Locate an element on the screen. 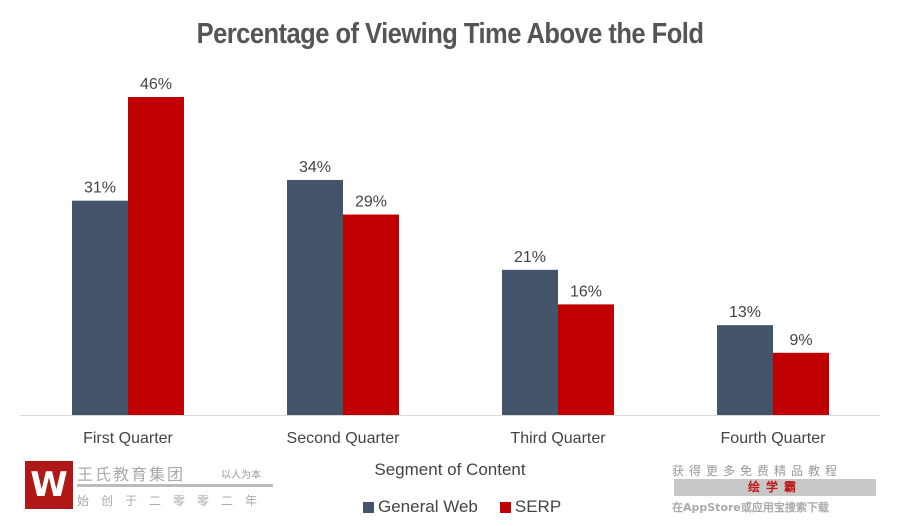 The image size is (900, 526). legend-item-general-web: General Web is located at coordinates (420, 507).